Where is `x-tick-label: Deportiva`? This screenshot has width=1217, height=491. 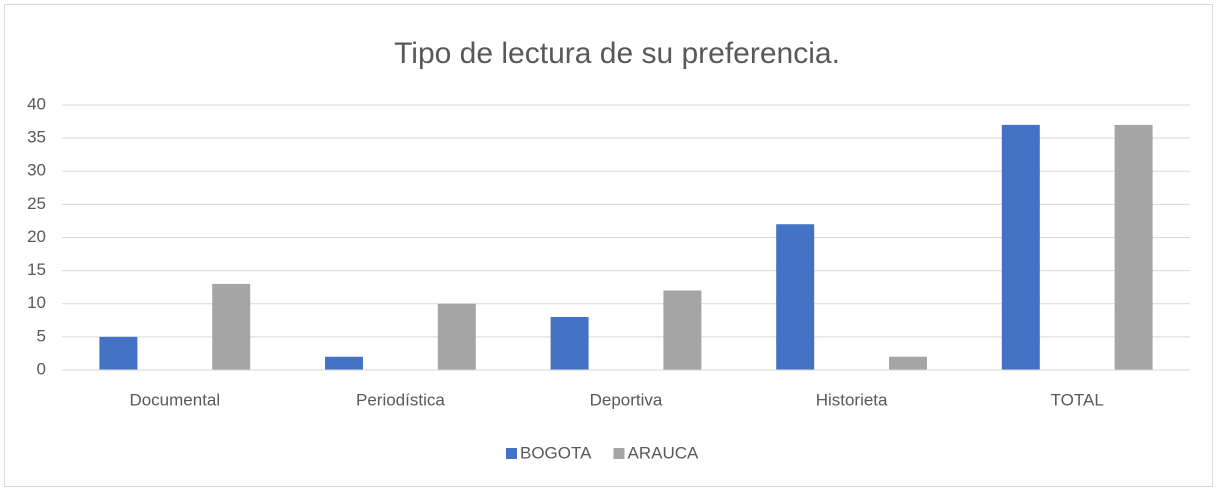 x-tick-label: Deportiva is located at coordinates (626, 399).